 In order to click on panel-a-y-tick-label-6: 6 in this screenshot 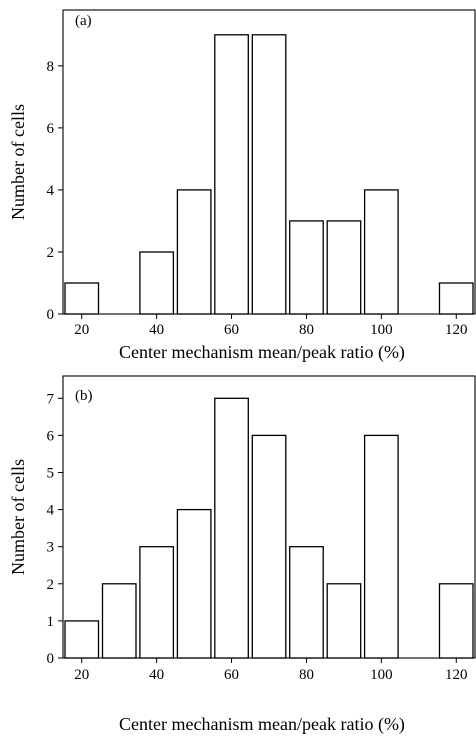, I will do `click(51, 129)`.